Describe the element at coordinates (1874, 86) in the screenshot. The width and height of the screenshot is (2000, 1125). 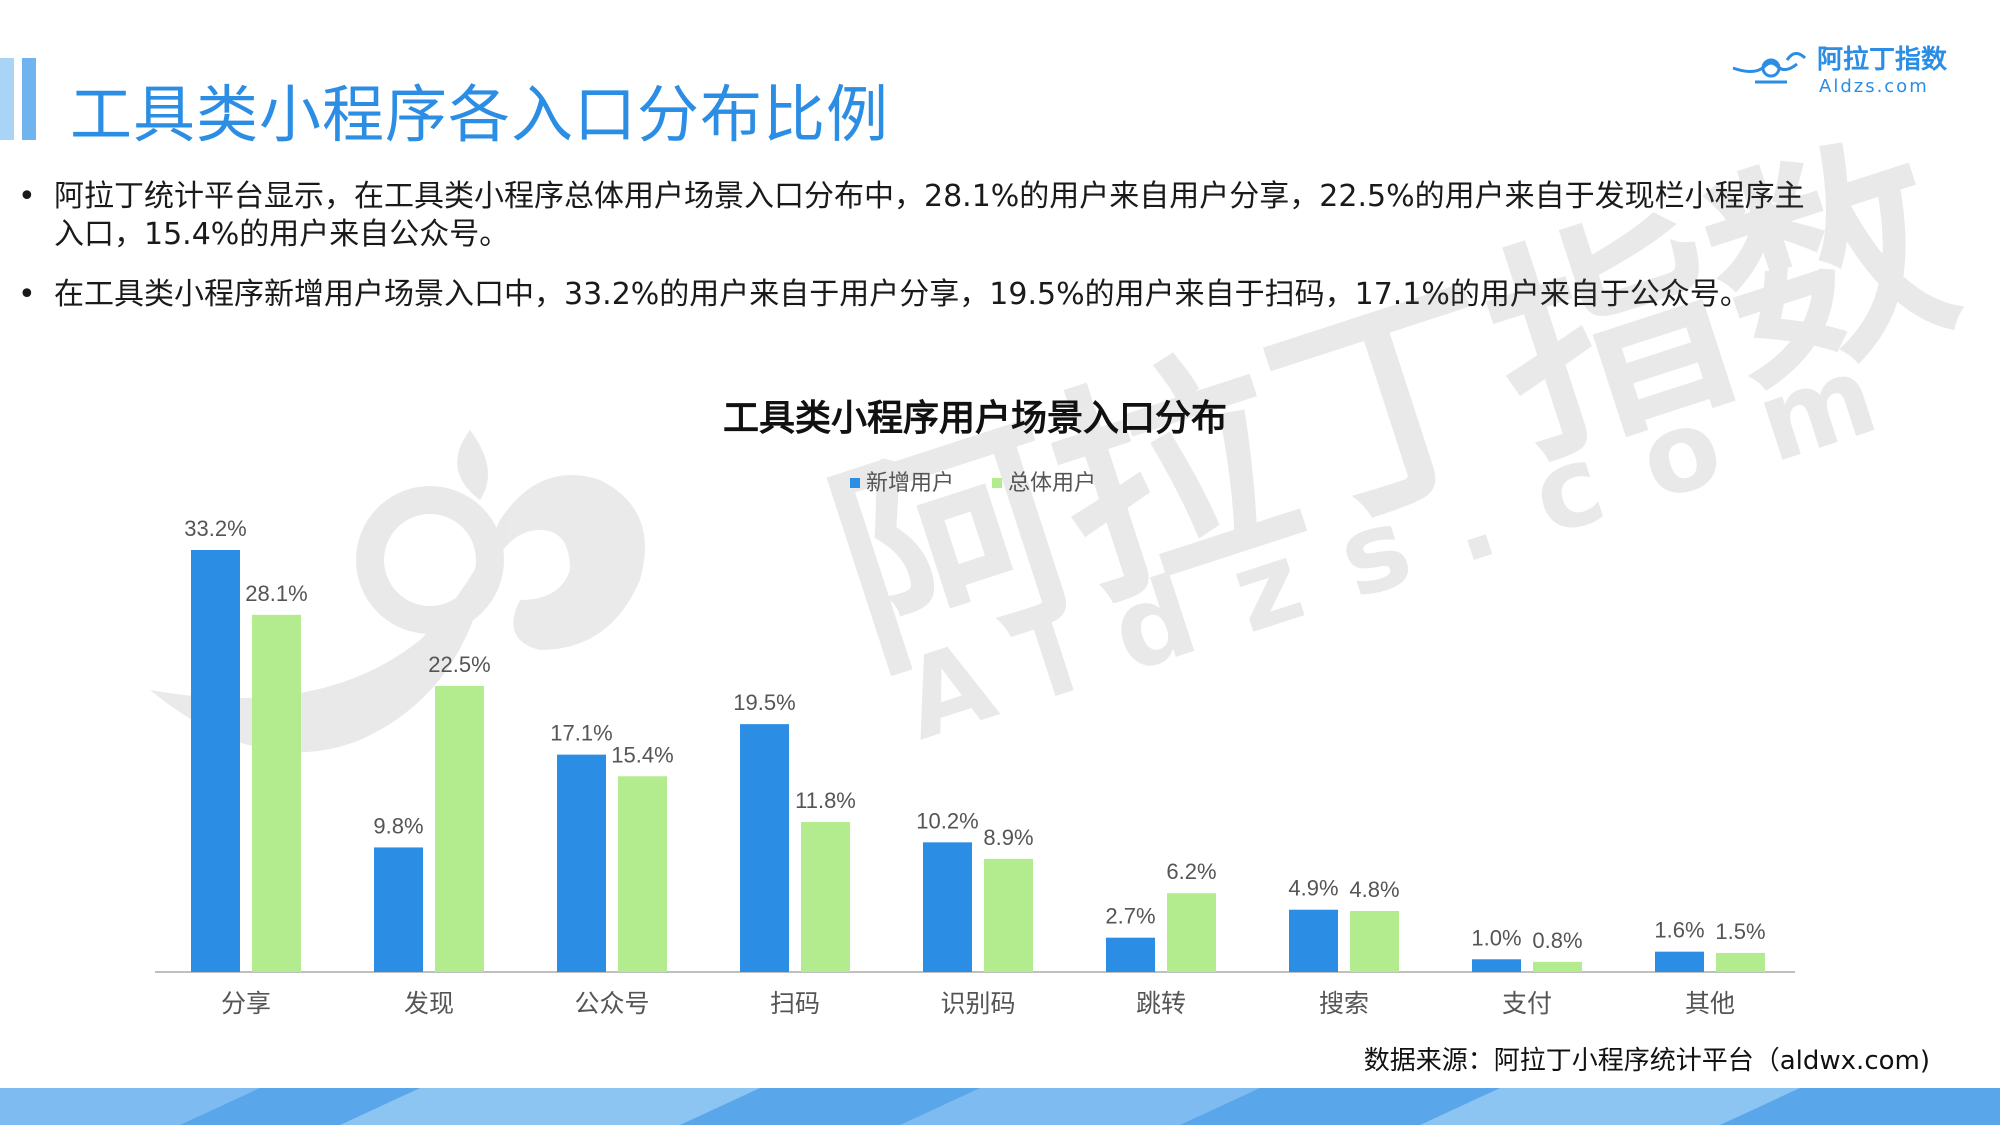
I see `brand-url: Aldzs.com` at that location.